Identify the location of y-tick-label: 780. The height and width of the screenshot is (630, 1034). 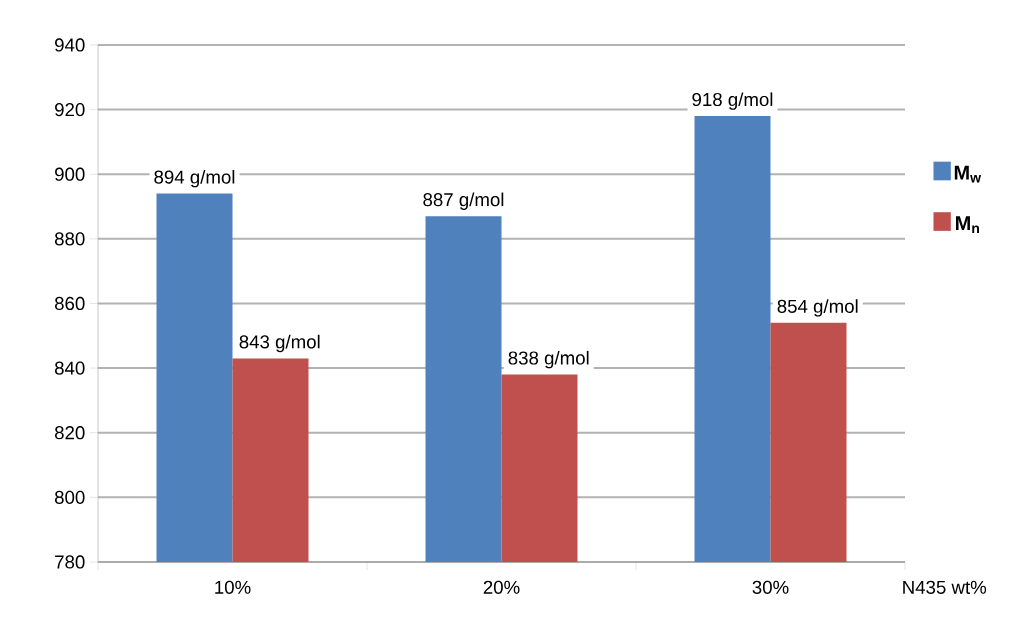
(70, 562).